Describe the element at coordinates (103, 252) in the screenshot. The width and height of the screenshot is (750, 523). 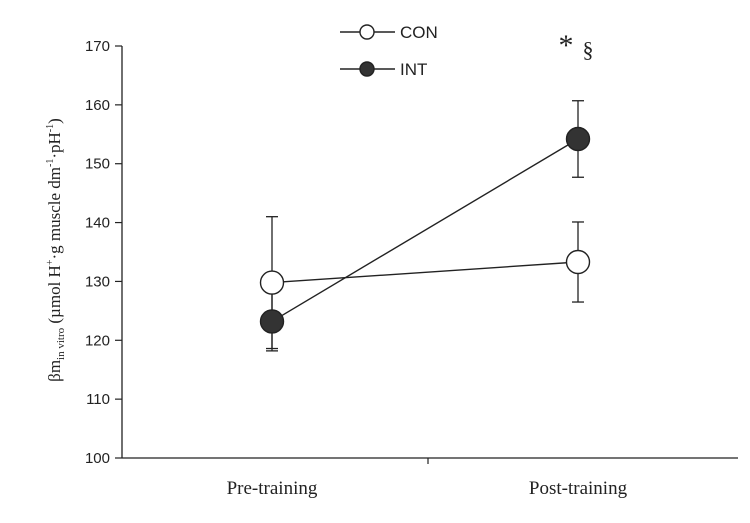
I see `y-ticks: 100 110 120 130 140 150 160 170` at that location.